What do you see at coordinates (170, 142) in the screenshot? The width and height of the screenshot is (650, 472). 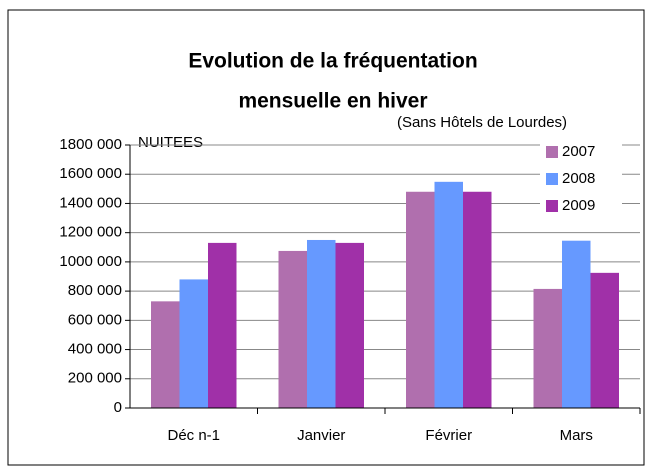 I see `y-axis-label: NUITEES` at bounding box center [170, 142].